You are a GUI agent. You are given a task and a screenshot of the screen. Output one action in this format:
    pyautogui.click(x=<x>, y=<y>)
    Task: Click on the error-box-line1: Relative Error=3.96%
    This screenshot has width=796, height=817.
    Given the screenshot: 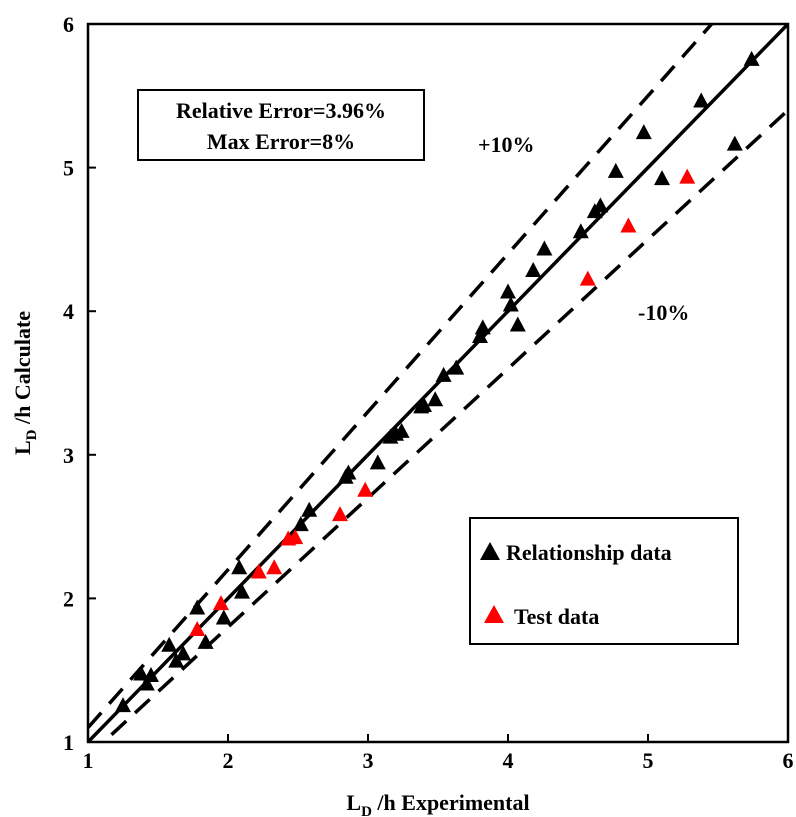 What is the action you would take?
    pyautogui.click(x=281, y=110)
    